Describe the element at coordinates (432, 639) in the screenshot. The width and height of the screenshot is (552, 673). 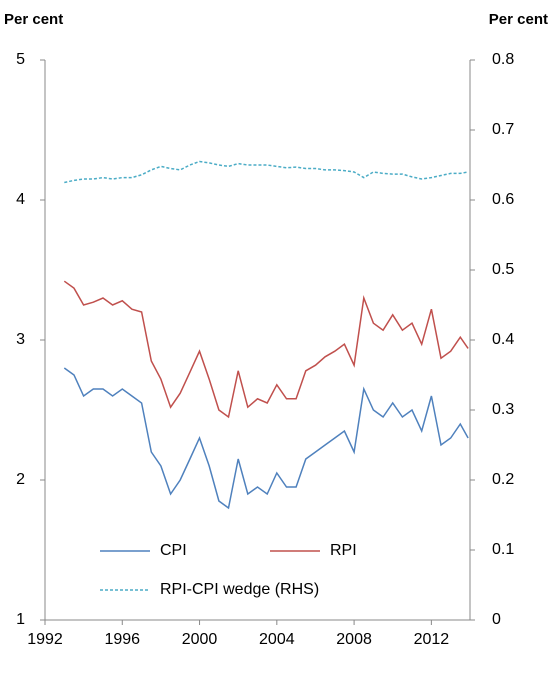
I see `x-tick-label: 2012` at that location.